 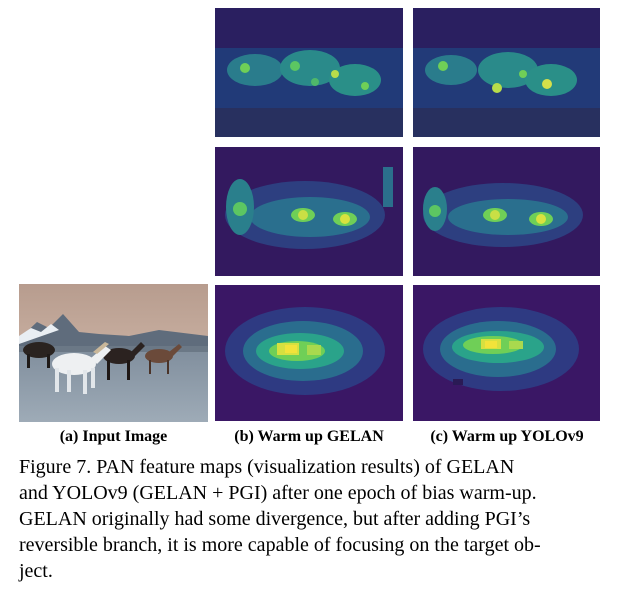 I want to click on input-image, so click(x=113, y=353).